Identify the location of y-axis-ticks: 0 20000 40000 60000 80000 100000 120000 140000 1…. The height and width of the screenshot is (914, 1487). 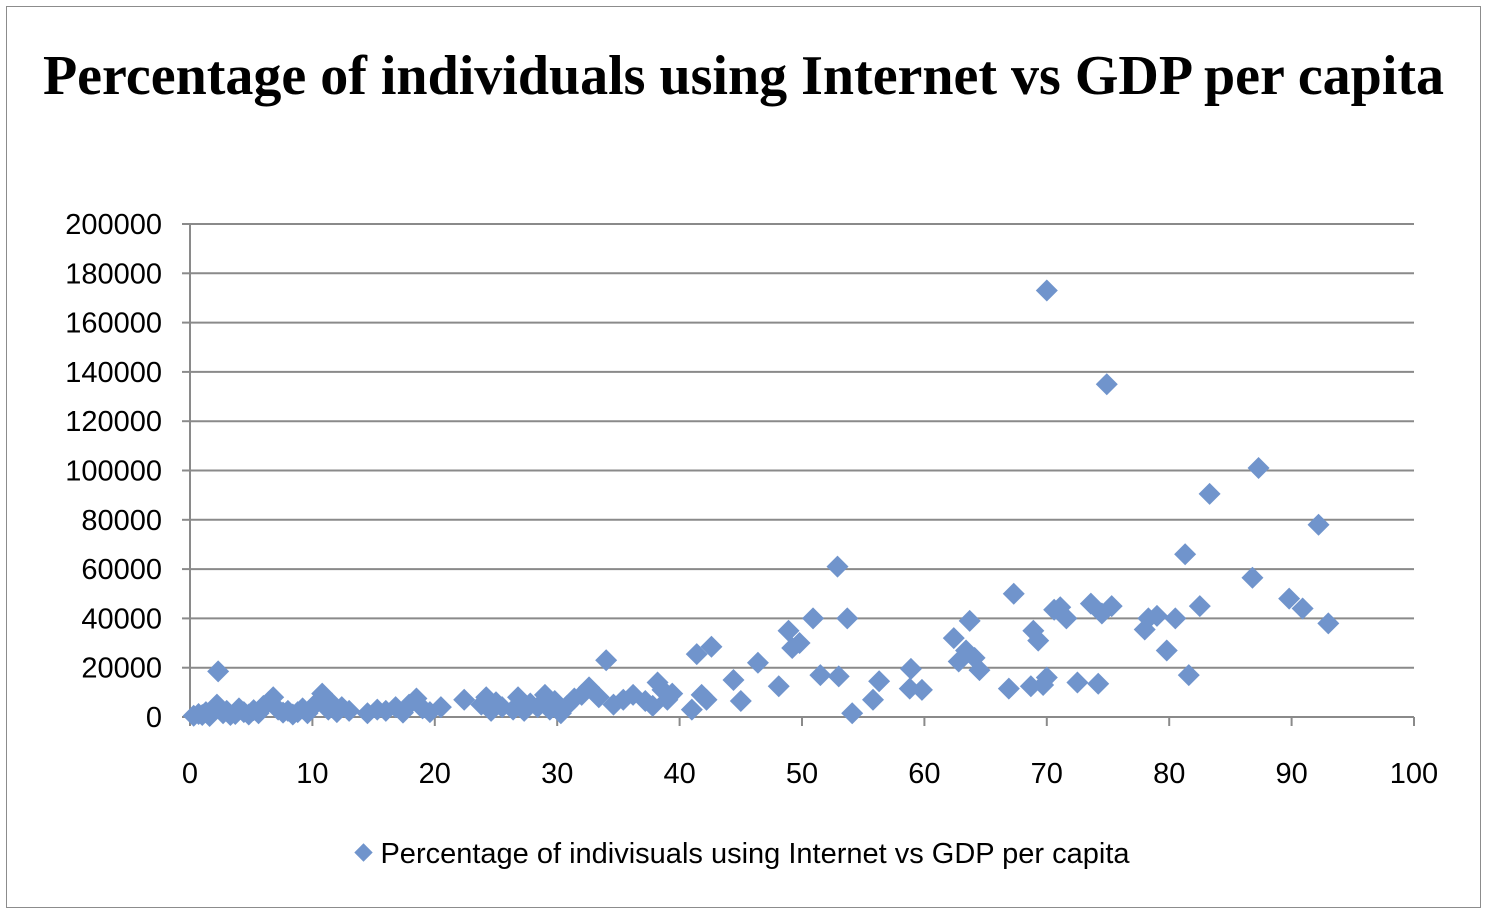
(127, 471).